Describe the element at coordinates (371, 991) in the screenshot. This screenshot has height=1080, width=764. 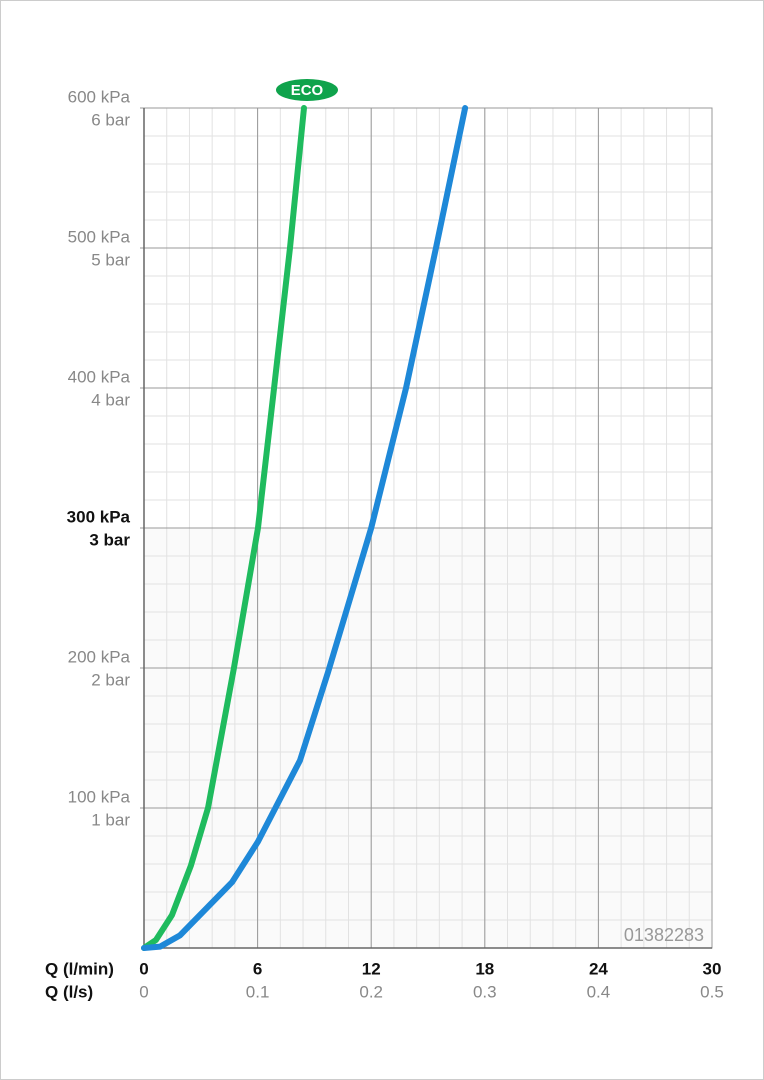
I see `x2-tick-label: 0.2` at that location.